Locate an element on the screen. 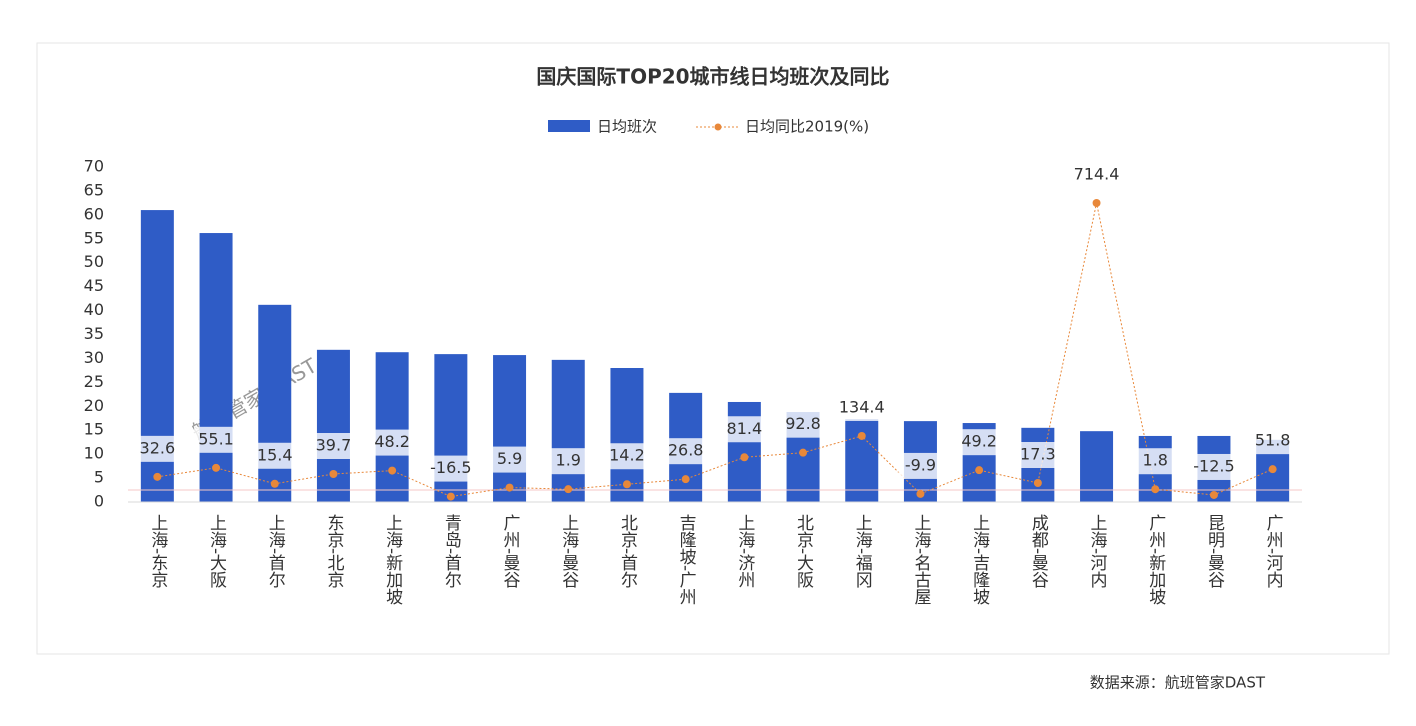 The height and width of the screenshot is (726, 1416). data-label: -12.5 is located at coordinates (1213, 465).